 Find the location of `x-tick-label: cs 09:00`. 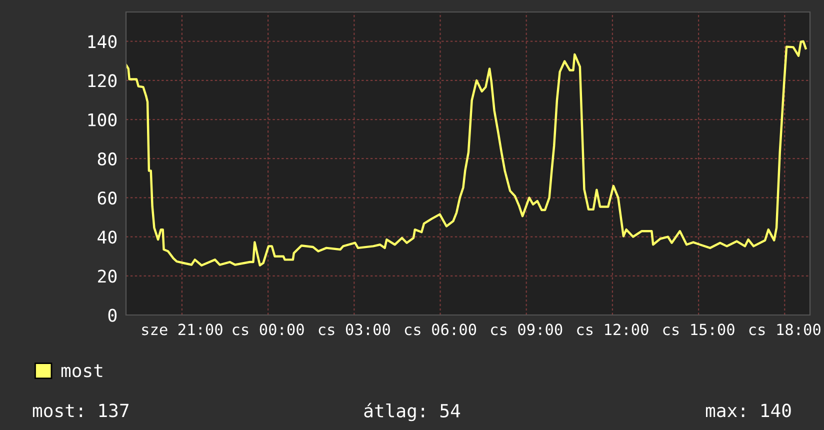

x-tick-label: cs 09:00 is located at coordinates (526, 330).